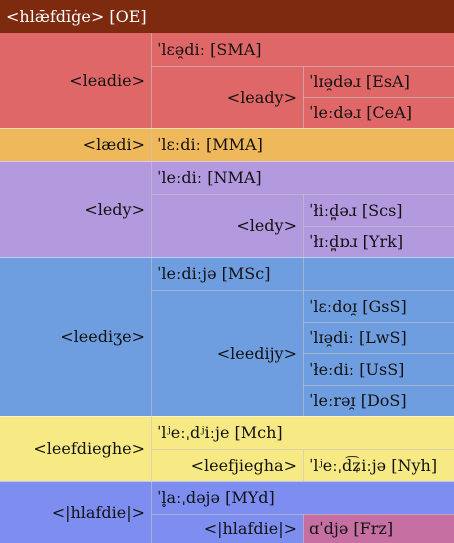 The image size is (454, 543). What do you see at coordinates (227, 353) in the screenshot?
I see `subgroup-leedijy: <leedijy>` at bounding box center [227, 353].